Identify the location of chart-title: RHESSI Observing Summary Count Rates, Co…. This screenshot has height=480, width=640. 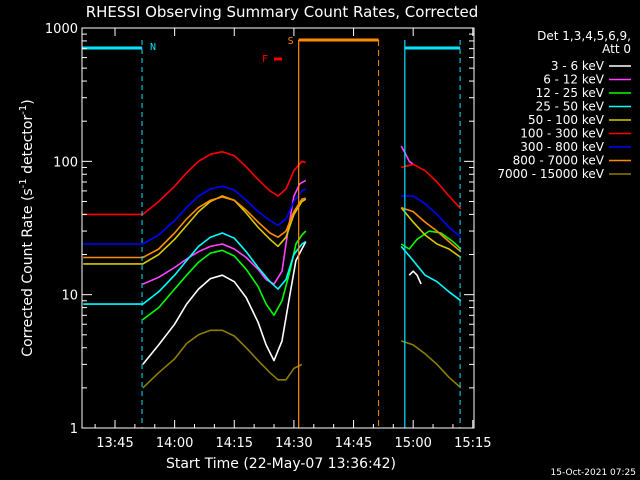
(282, 12).